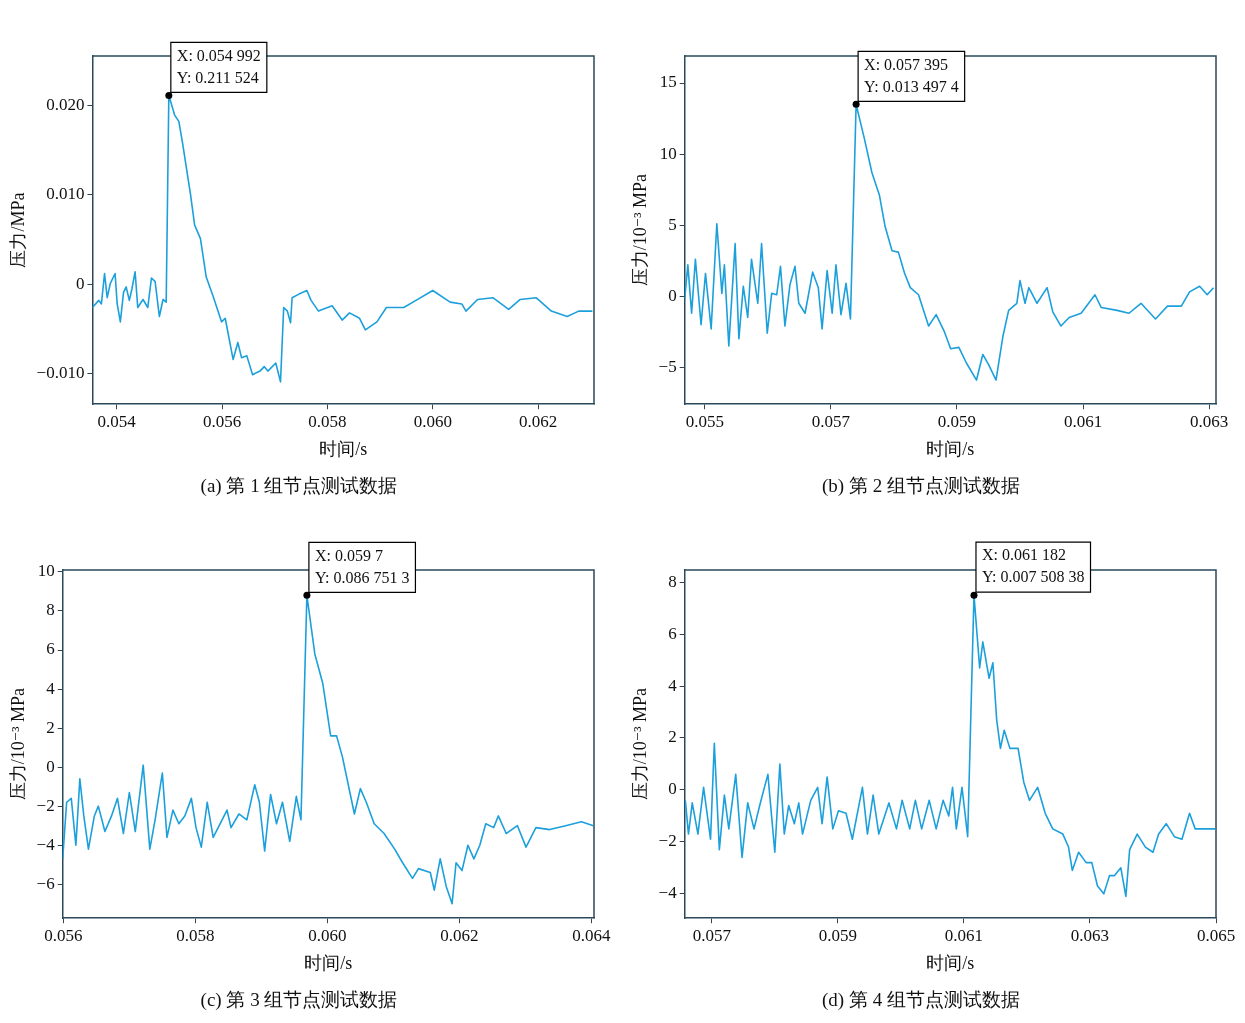  I want to click on y-axis-title: 压力/MPa, so click(17, 230).